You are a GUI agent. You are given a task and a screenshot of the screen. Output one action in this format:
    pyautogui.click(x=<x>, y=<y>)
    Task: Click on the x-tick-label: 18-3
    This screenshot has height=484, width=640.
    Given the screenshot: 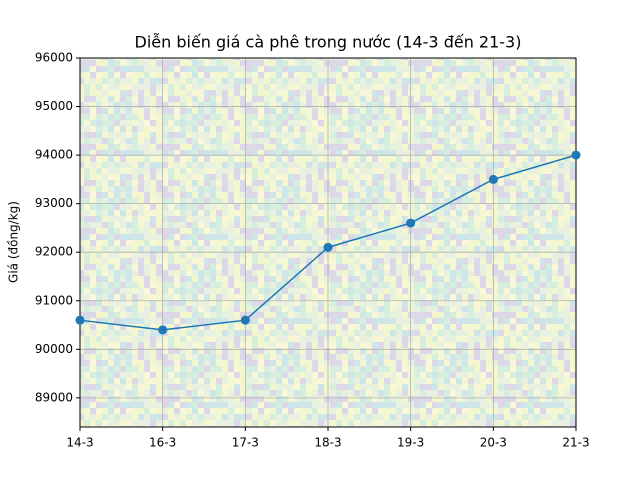 What is the action you would take?
    pyautogui.click(x=327, y=443)
    